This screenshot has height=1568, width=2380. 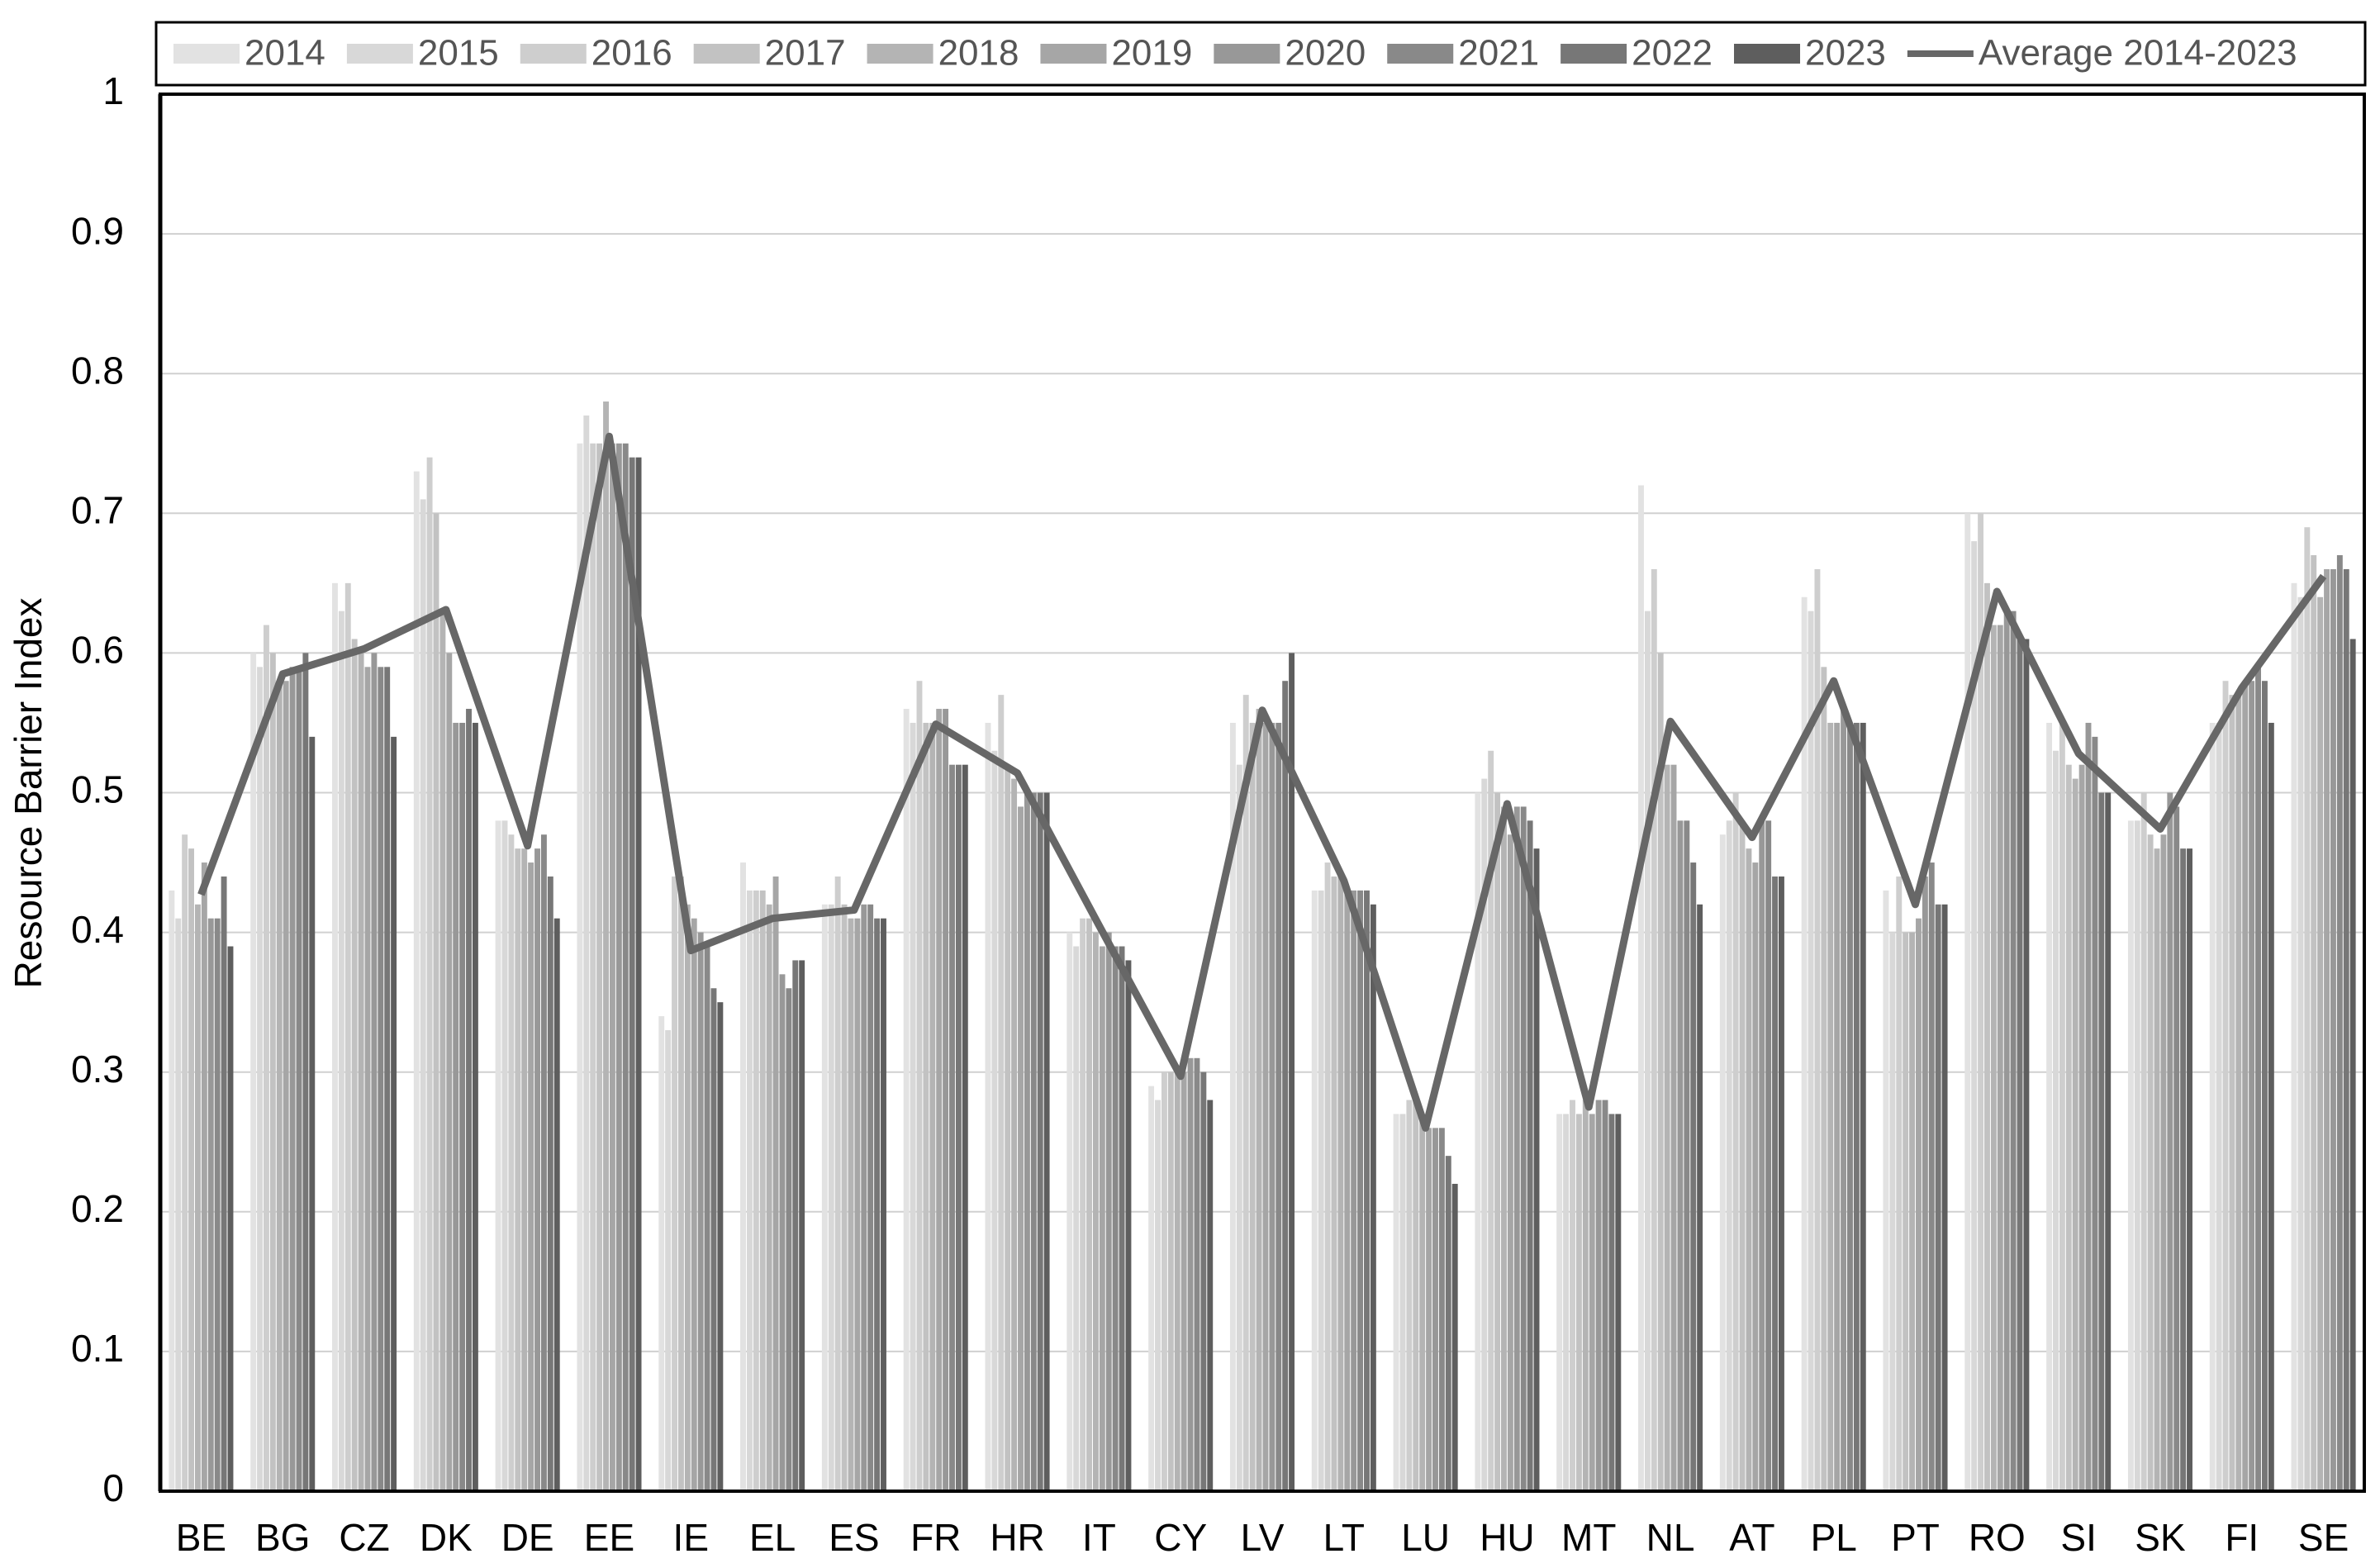 What do you see at coordinates (282, 1537) in the screenshot?
I see `x-tick-label: BG` at bounding box center [282, 1537].